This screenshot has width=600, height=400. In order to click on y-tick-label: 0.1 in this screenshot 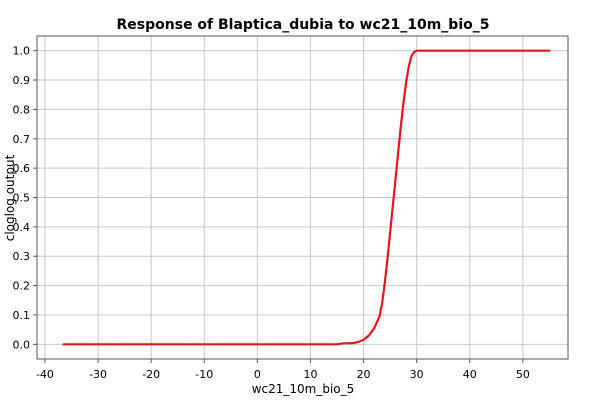, I will do `click(22, 315)`.